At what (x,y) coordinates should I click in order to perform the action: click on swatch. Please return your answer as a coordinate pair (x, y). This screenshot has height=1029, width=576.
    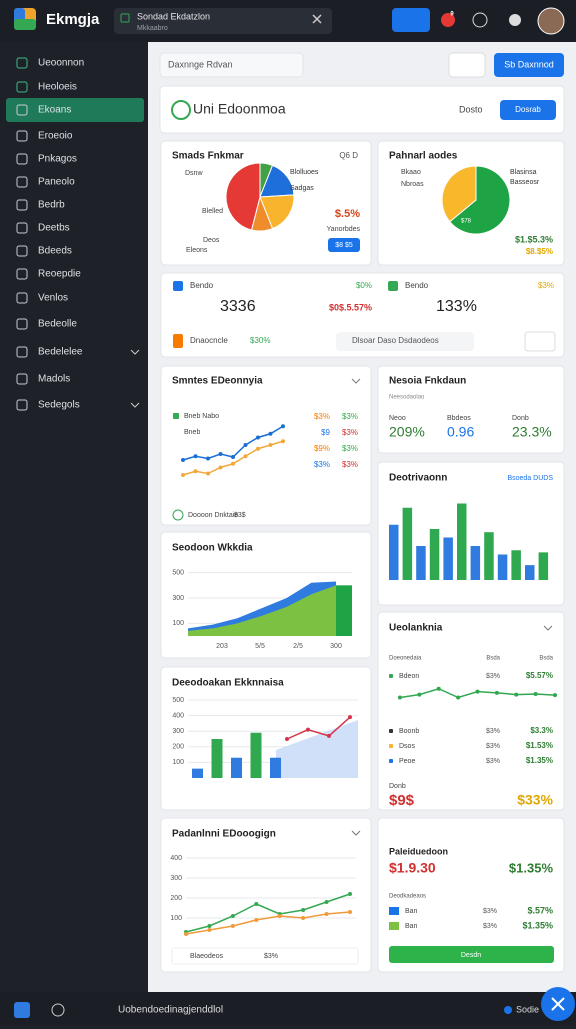
    Looking at the image, I should click on (394, 911).